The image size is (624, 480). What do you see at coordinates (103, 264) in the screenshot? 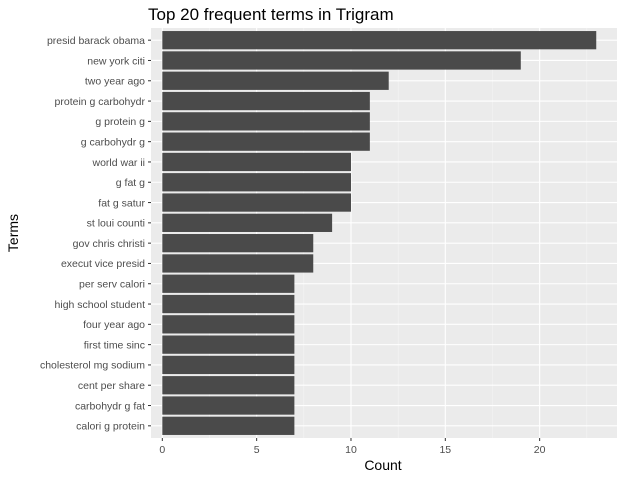
I see `y-tick-label: execut vice presid` at bounding box center [103, 264].